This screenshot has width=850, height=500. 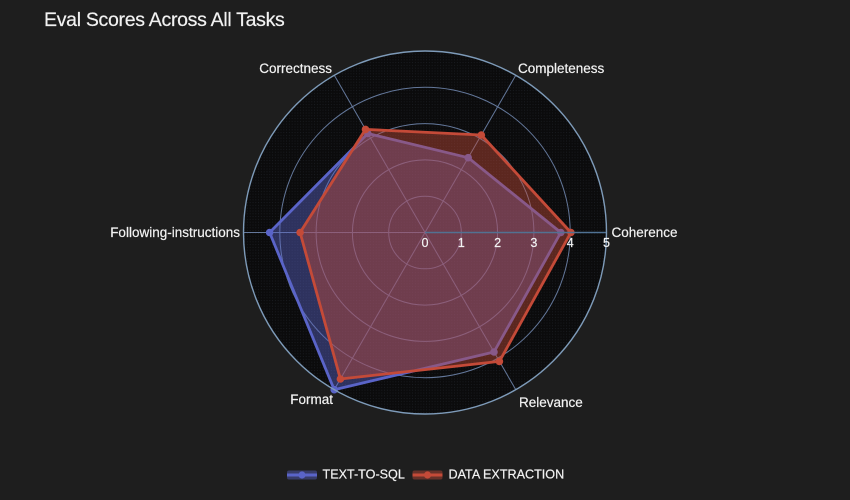 What do you see at coordinates (424, 243) in the screenshot?
I see `svg-text: 0` at bounding box center [424, 243].